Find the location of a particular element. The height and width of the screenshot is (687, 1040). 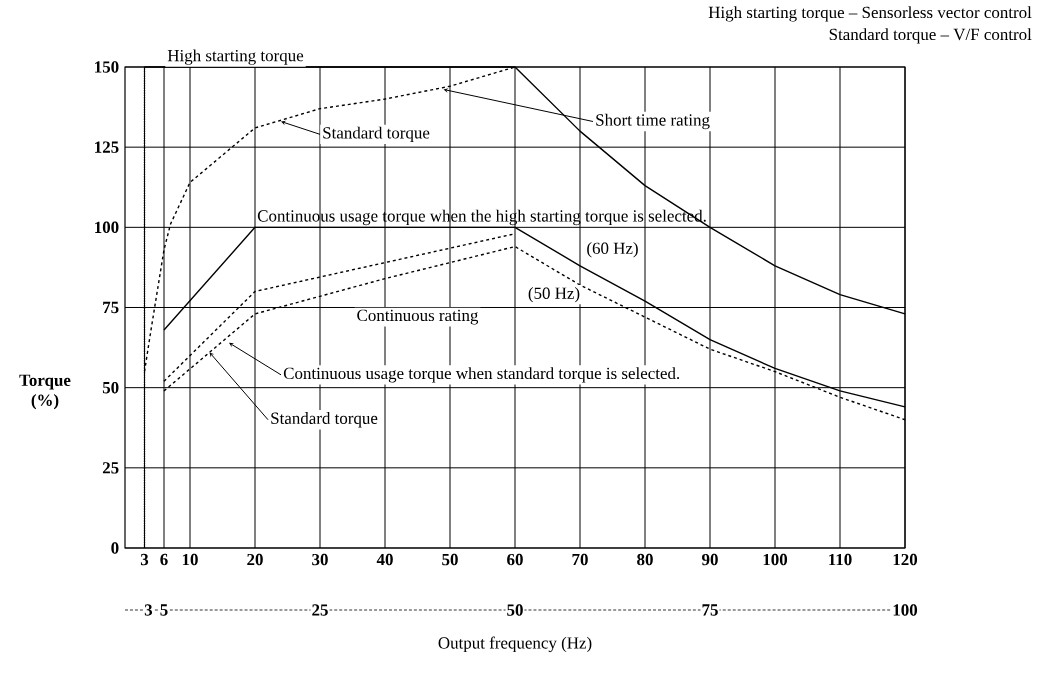

y-axis-title: Torque (%) is located at coordinates (45, 392).